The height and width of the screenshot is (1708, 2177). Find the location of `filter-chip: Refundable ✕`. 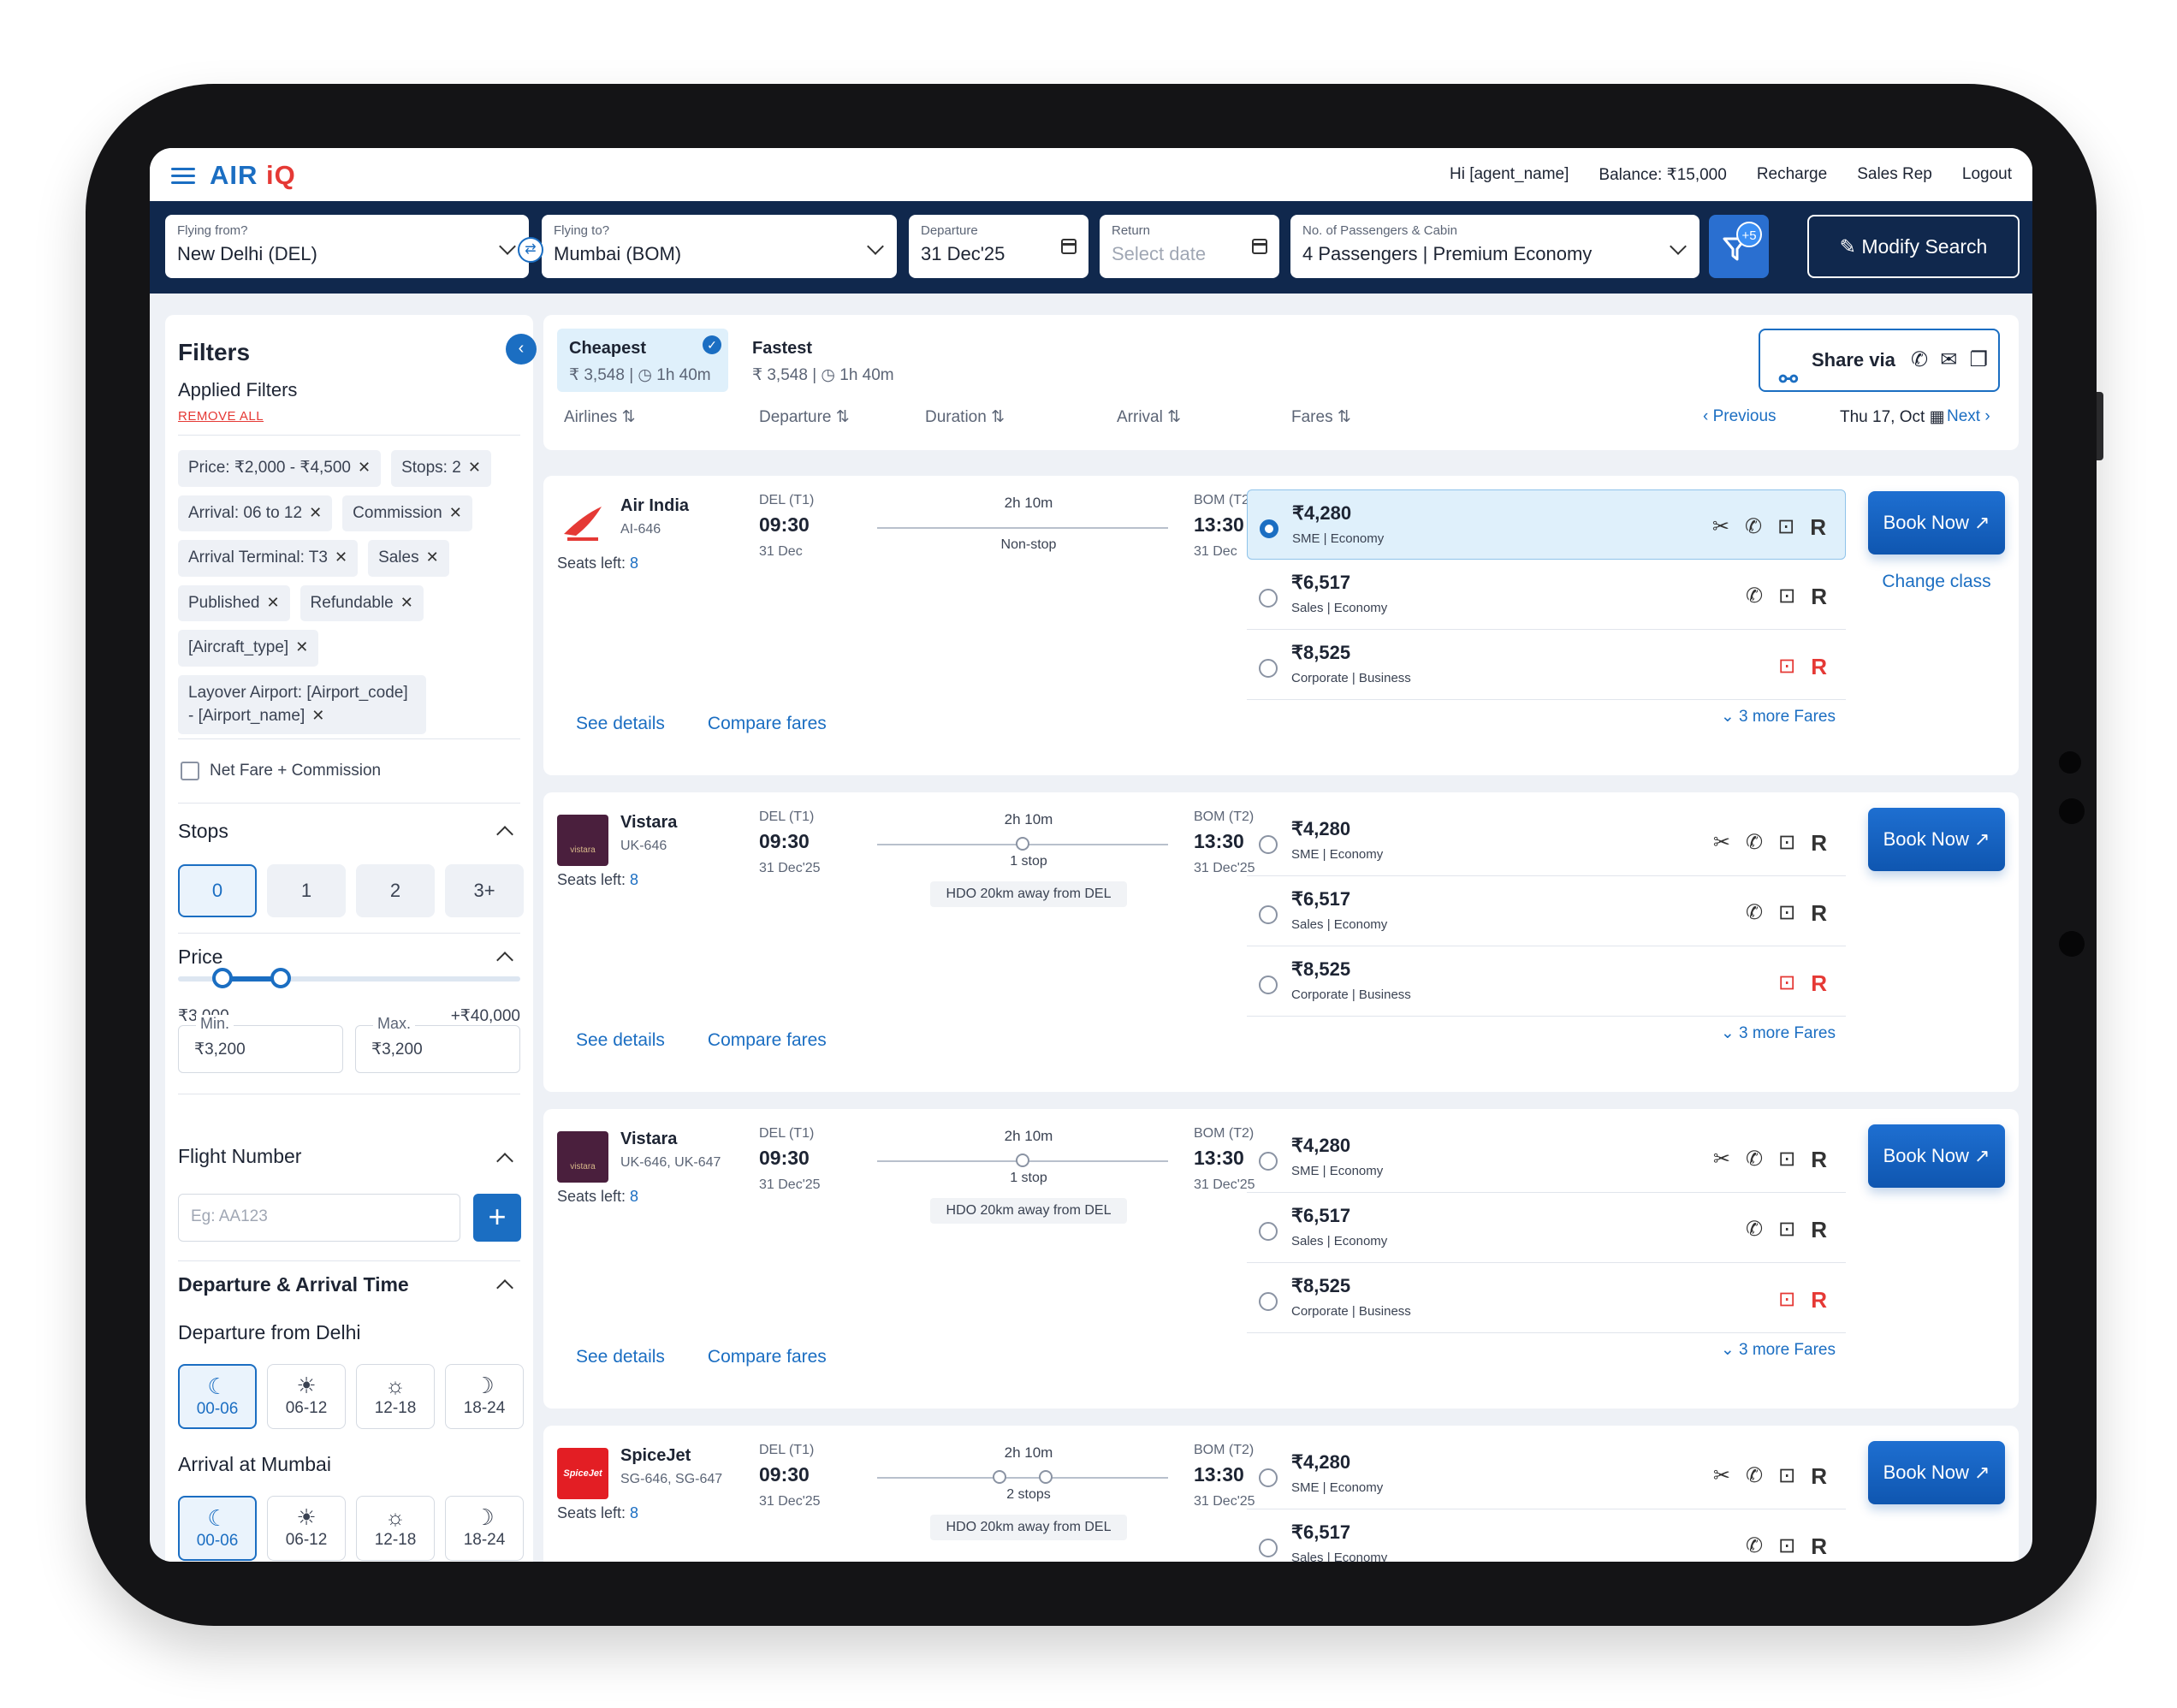

filter-chip: Refundable ✕ is located at coordinates (362, 603).